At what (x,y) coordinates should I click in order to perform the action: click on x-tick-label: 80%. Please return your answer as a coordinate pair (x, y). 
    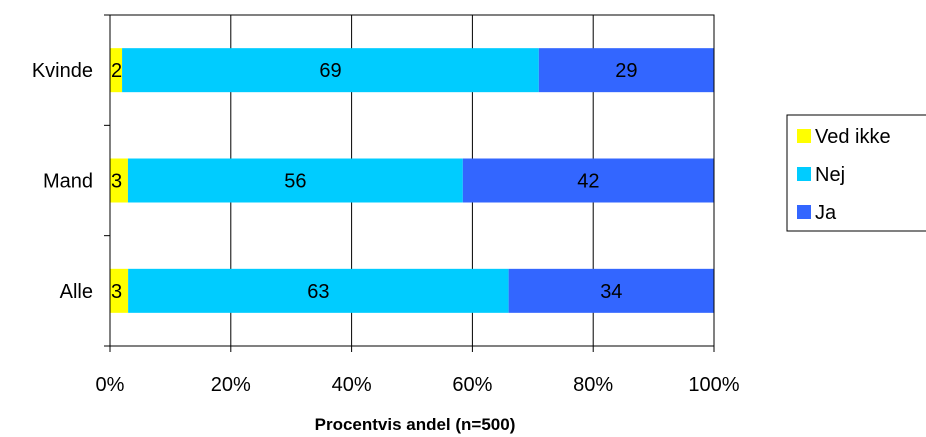
    Looking at the image, I should click on (593, 385).